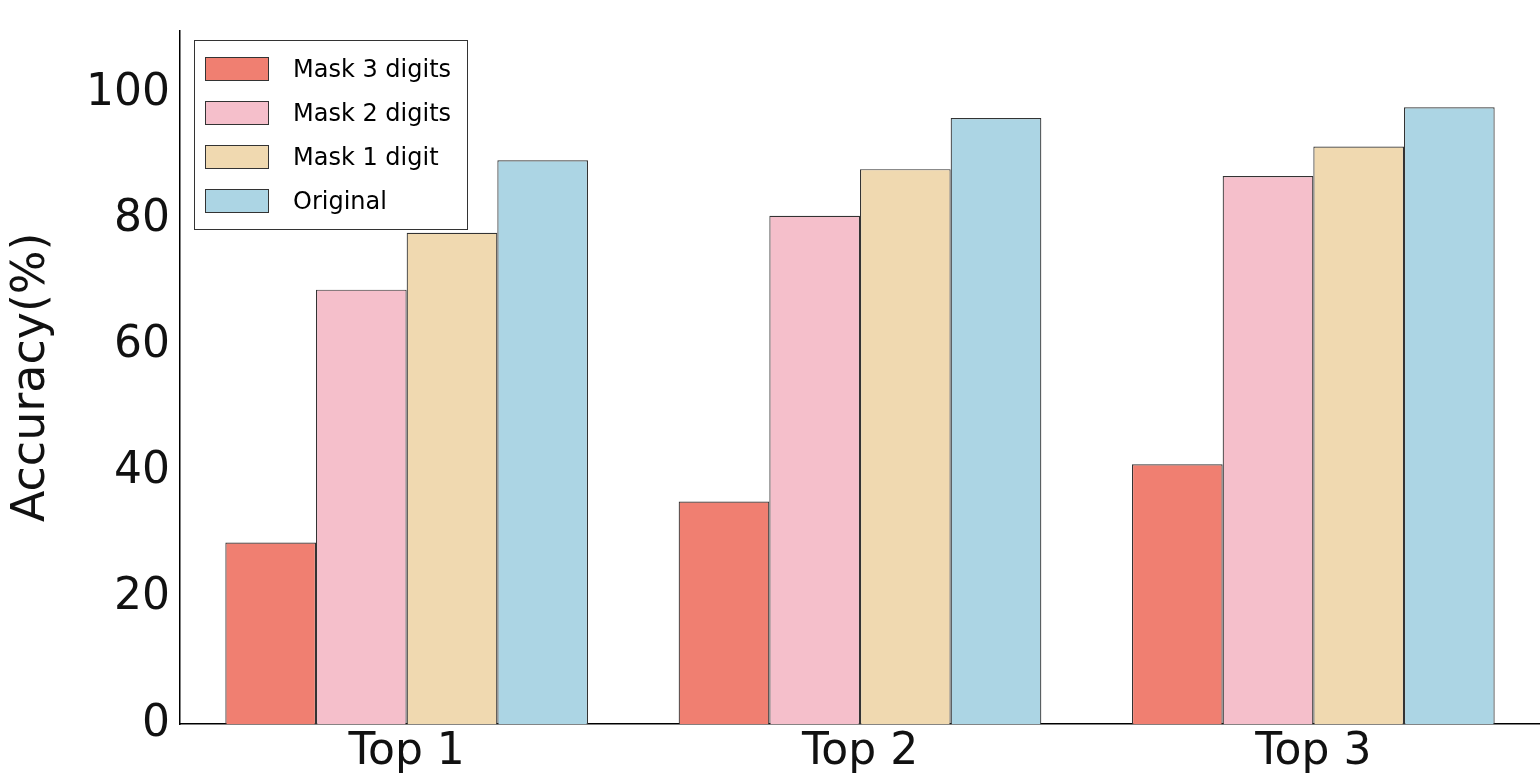  What do you see at coordinates (142, 594) in the screenshot?
I see `y-tick-label: 20` at bounding box center [142, 594].